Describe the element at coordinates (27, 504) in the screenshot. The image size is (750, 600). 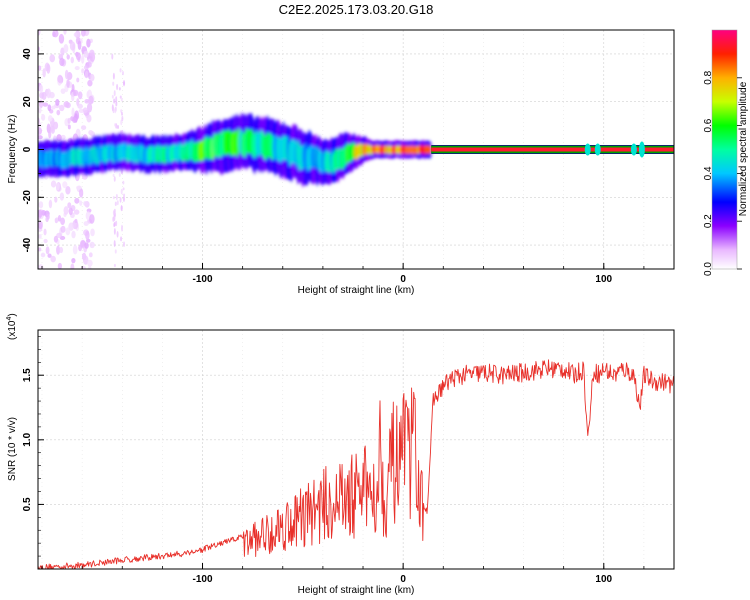
I see `y-tick-label: 0.5` at that location.